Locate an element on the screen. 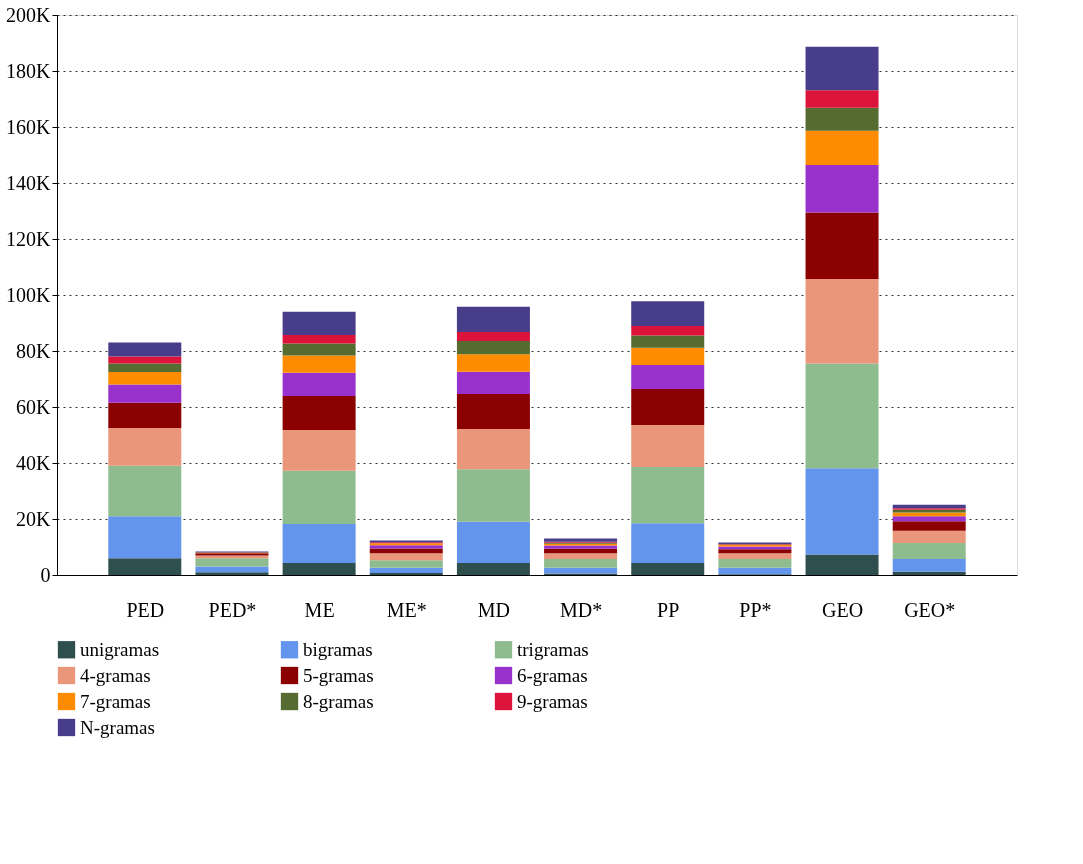 This screenshot has width=1083, height=864. x-tick-label: MD is located at coordinates (494, 609).